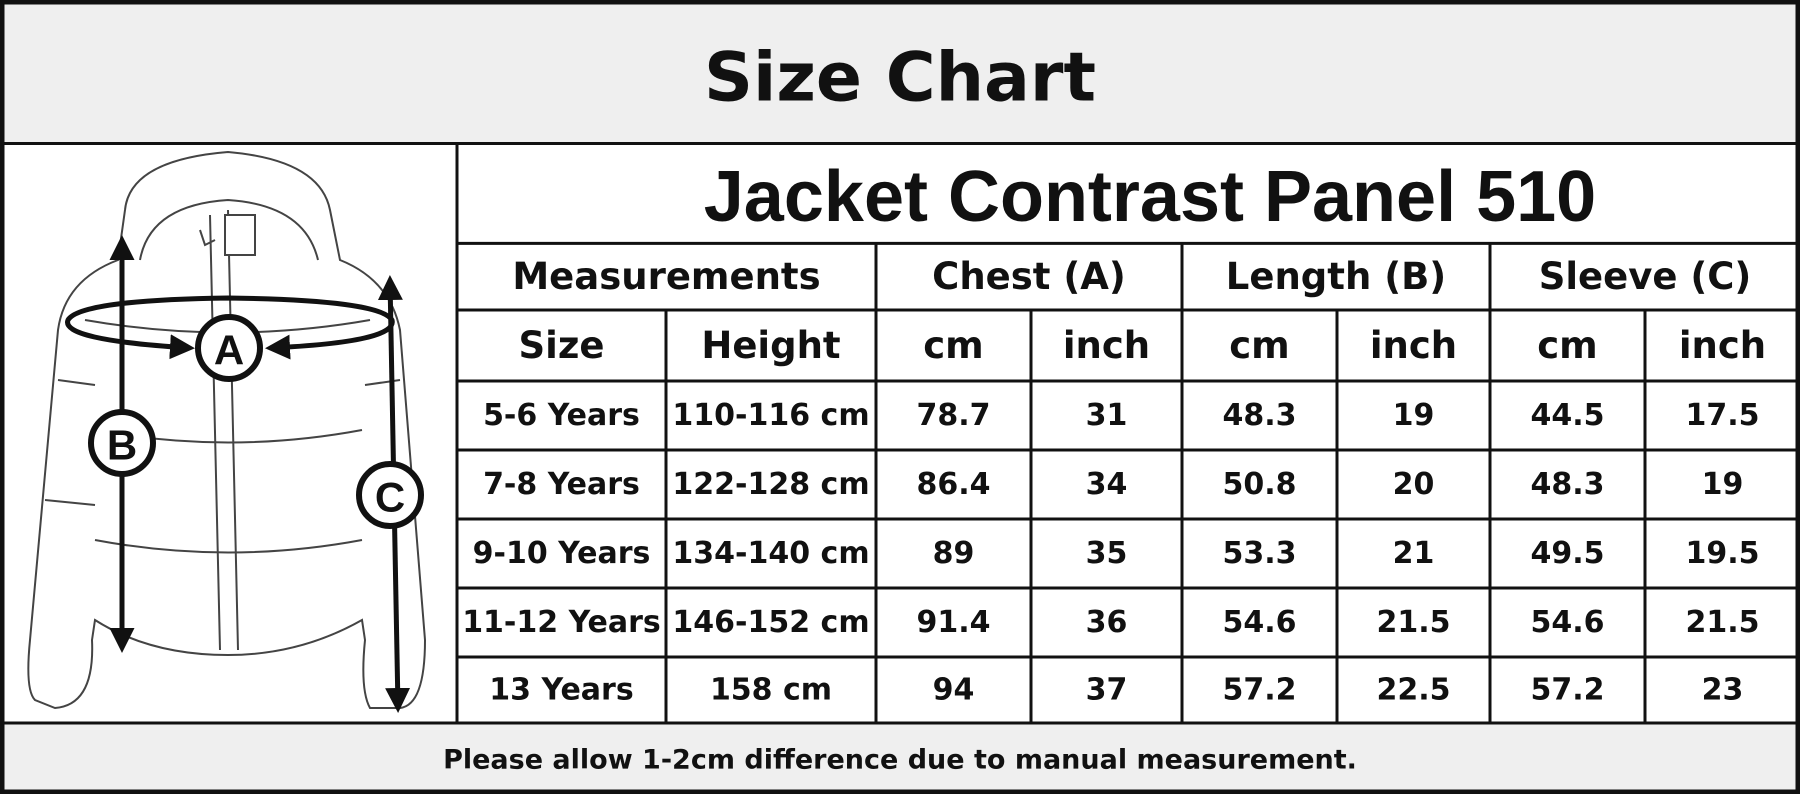 Image resolution: width=1800 pixels, height=794 pixels. What do you see at coordinates (770, 484) in the screenshot?
I see `table-cell: 122-128 cm` at bounding box center [770, 484].